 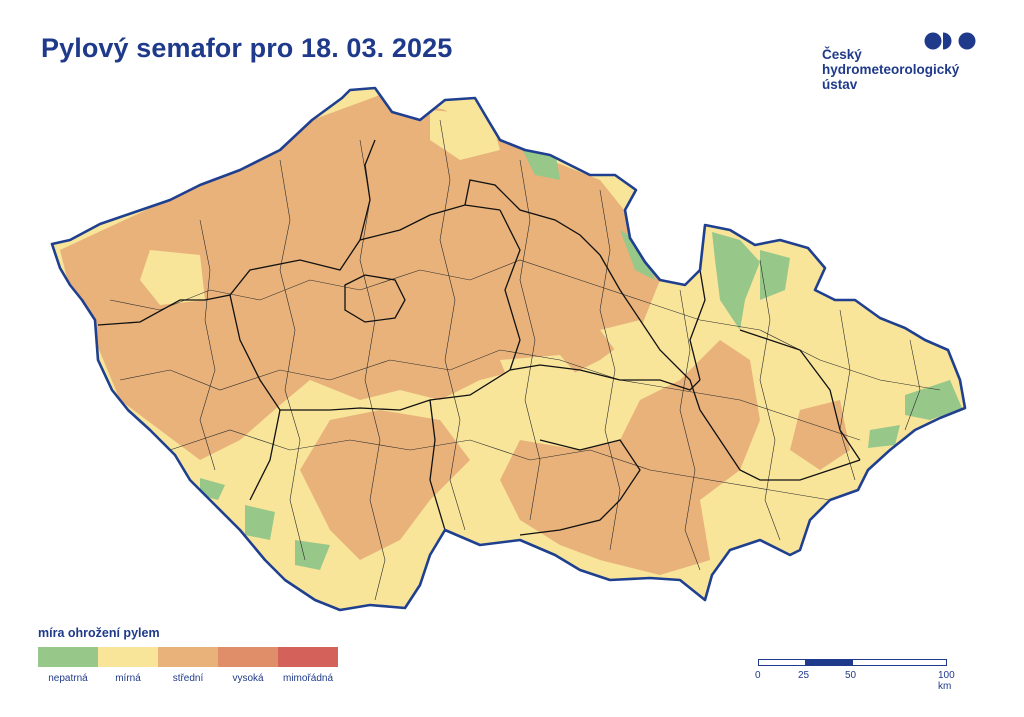 I want to click on legend-item: mírná, so click(x=128, y=665).